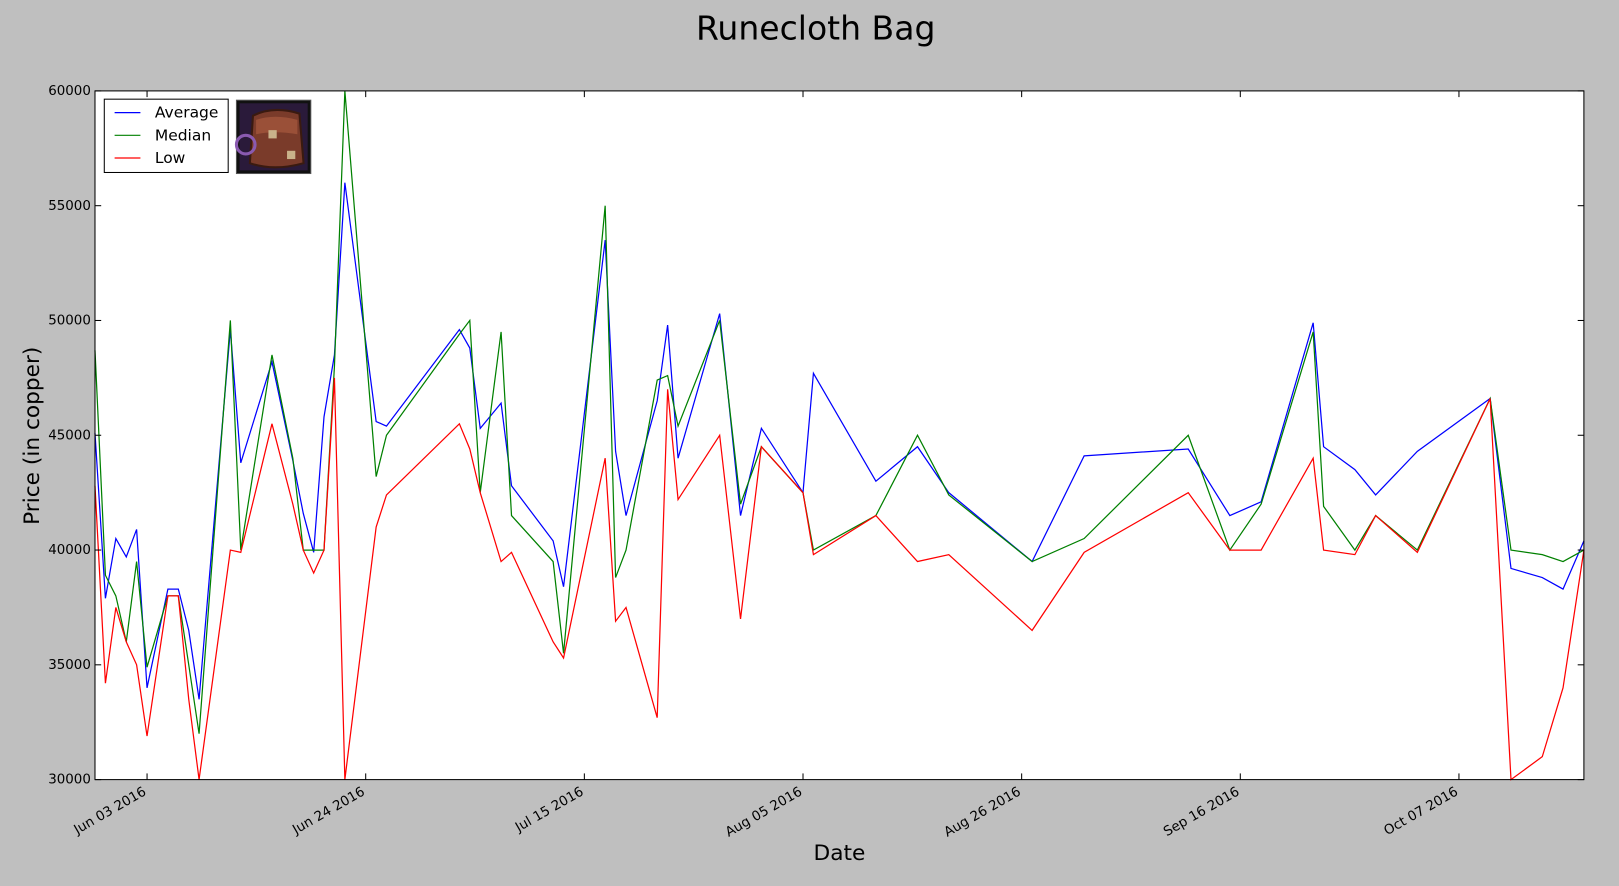  I want to click on y-tick-label: 55000, so click(69, 206).